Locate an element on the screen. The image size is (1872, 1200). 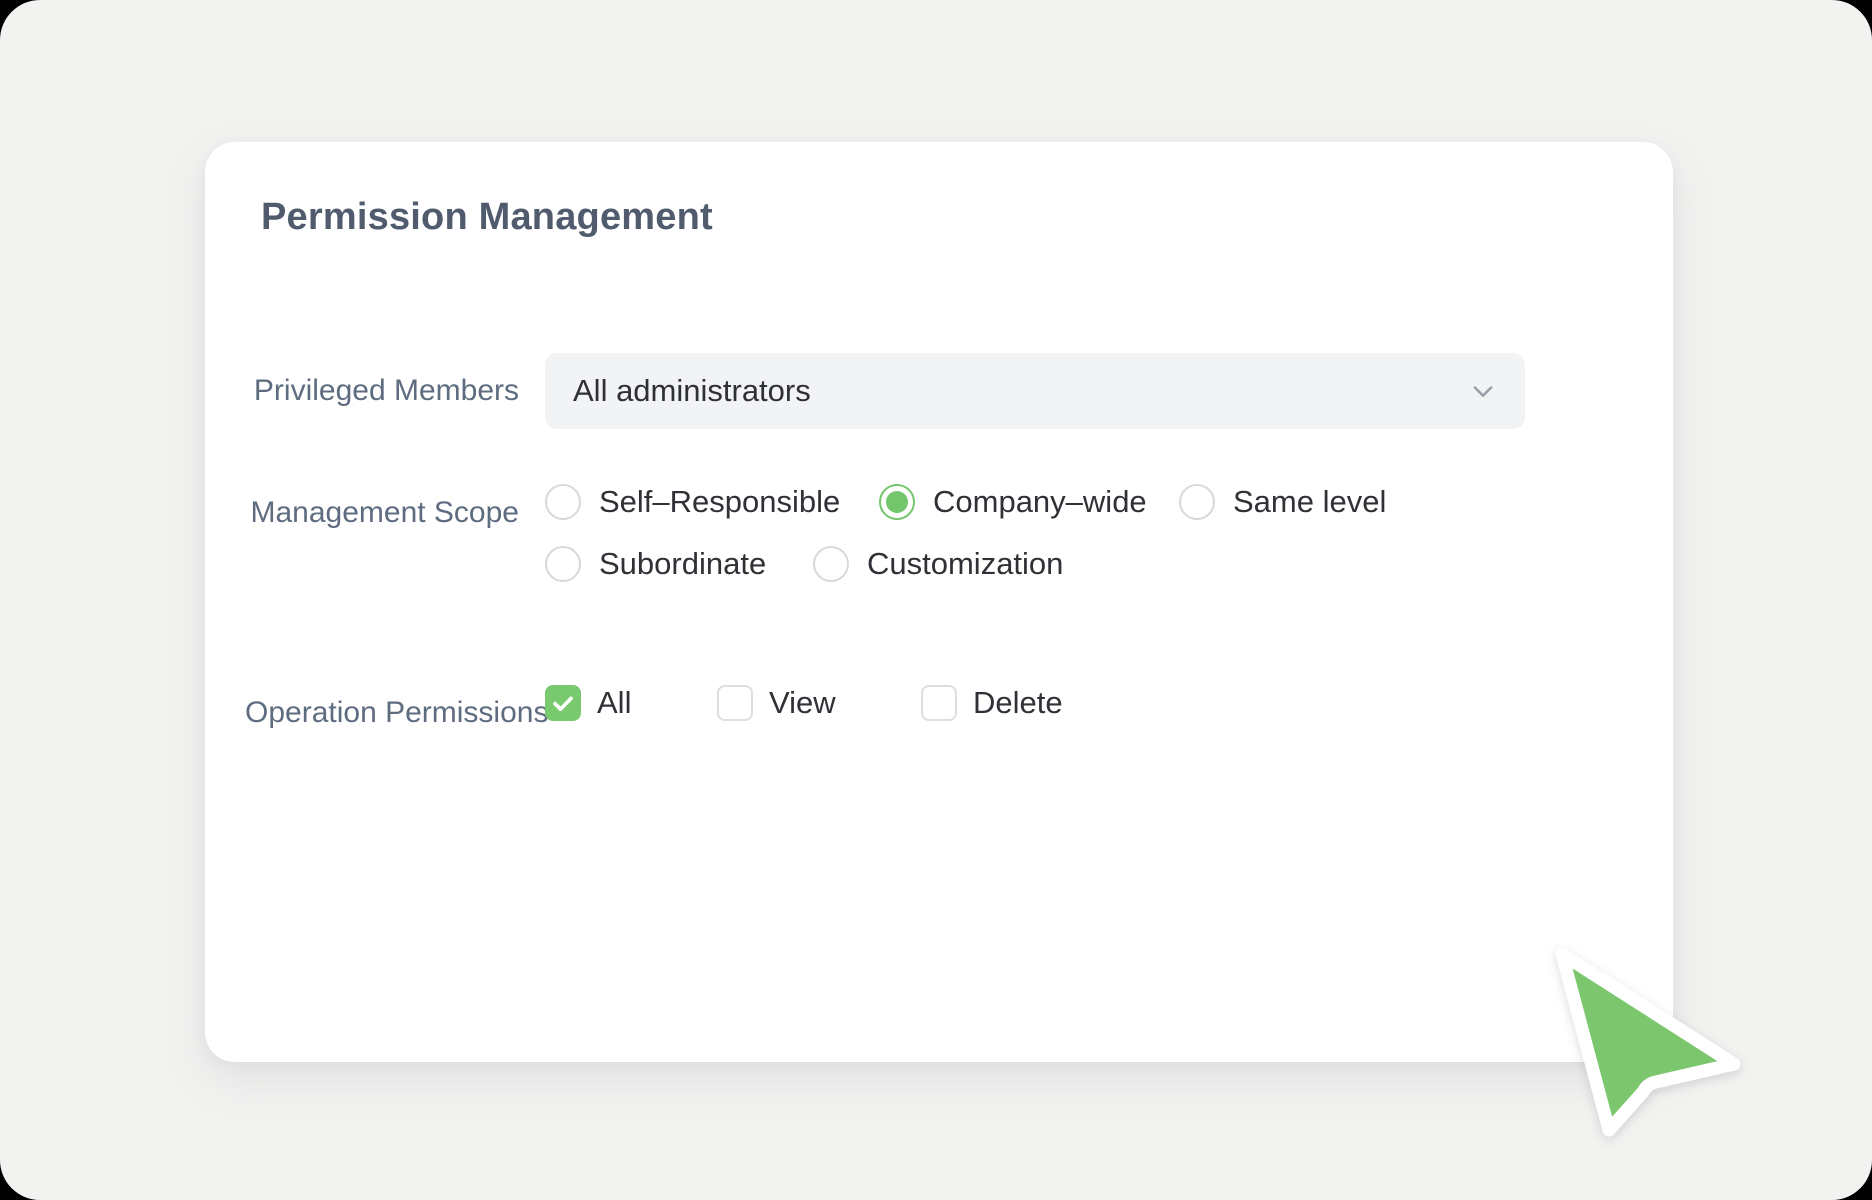
radio-company-wide: Company–wide is located at coordinates (1029, 502).